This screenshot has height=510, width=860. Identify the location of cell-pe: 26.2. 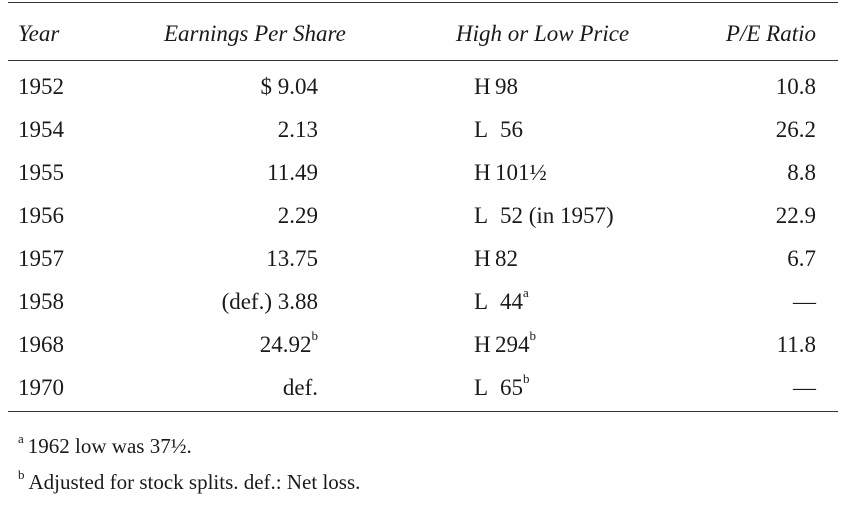
(795, 129).